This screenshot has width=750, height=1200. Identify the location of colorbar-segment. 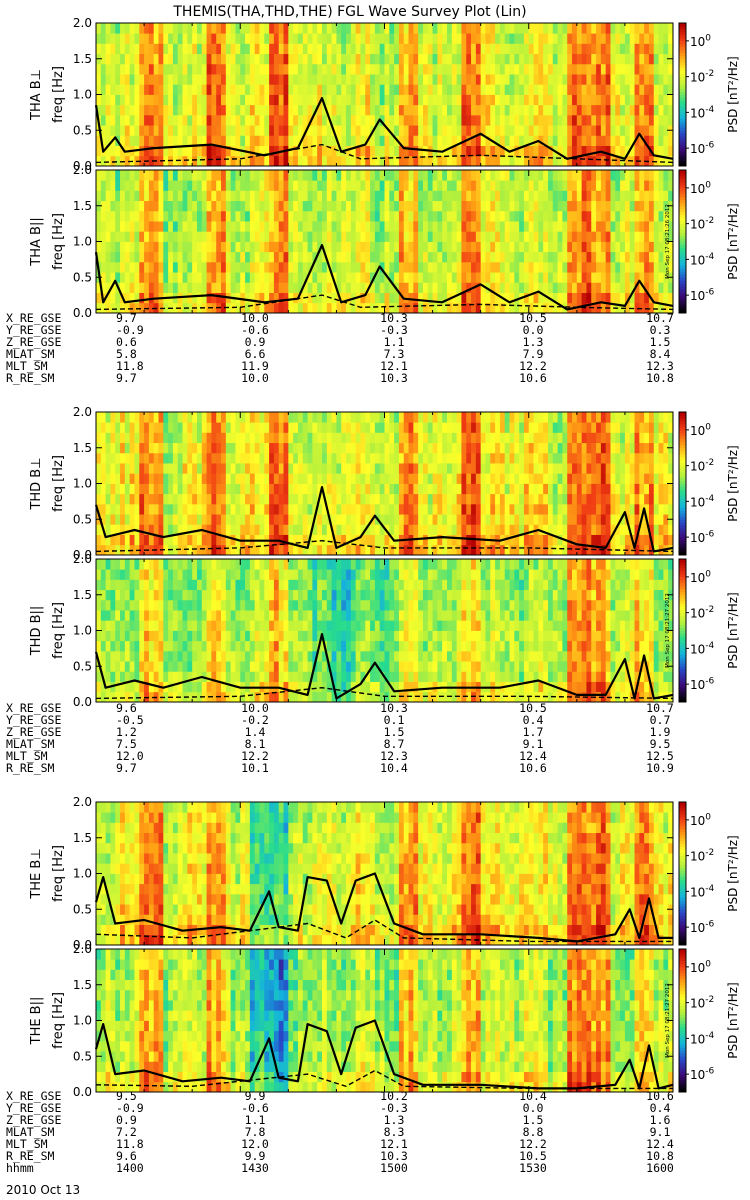
(682, 156).